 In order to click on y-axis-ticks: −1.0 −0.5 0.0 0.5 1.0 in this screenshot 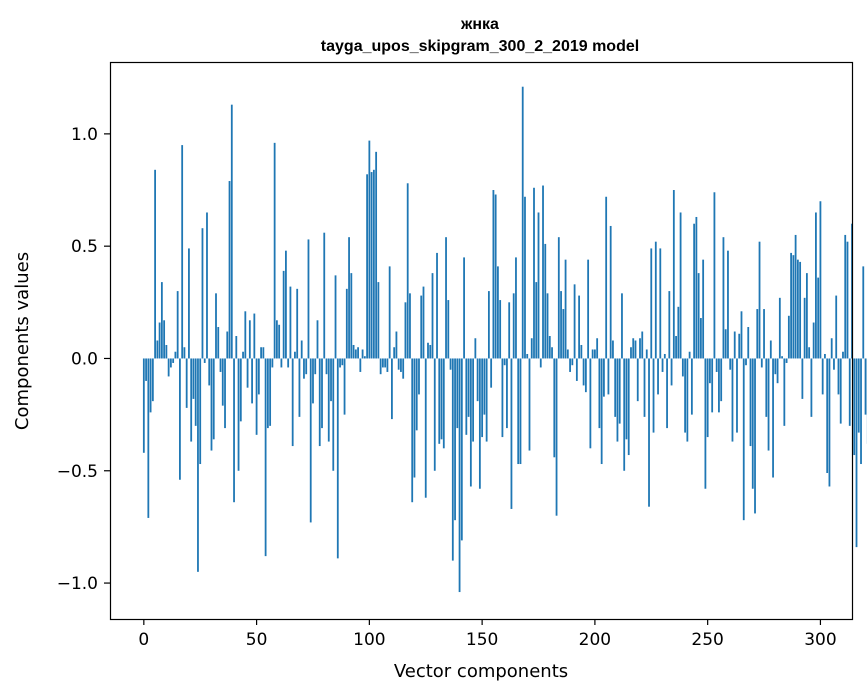, I will do `click(83, 359)`.